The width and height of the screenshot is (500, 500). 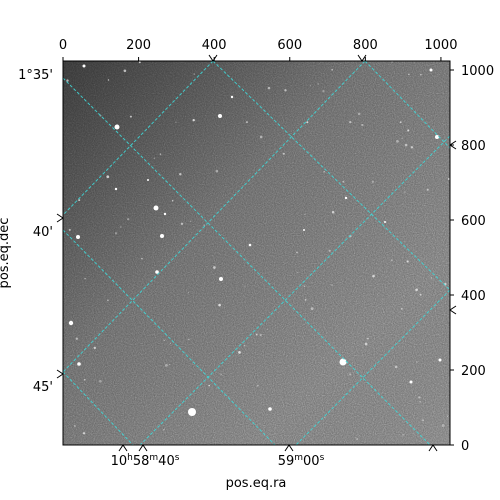 I want to click on dec-tick-label-3: 45', so click(x=43, y=387).